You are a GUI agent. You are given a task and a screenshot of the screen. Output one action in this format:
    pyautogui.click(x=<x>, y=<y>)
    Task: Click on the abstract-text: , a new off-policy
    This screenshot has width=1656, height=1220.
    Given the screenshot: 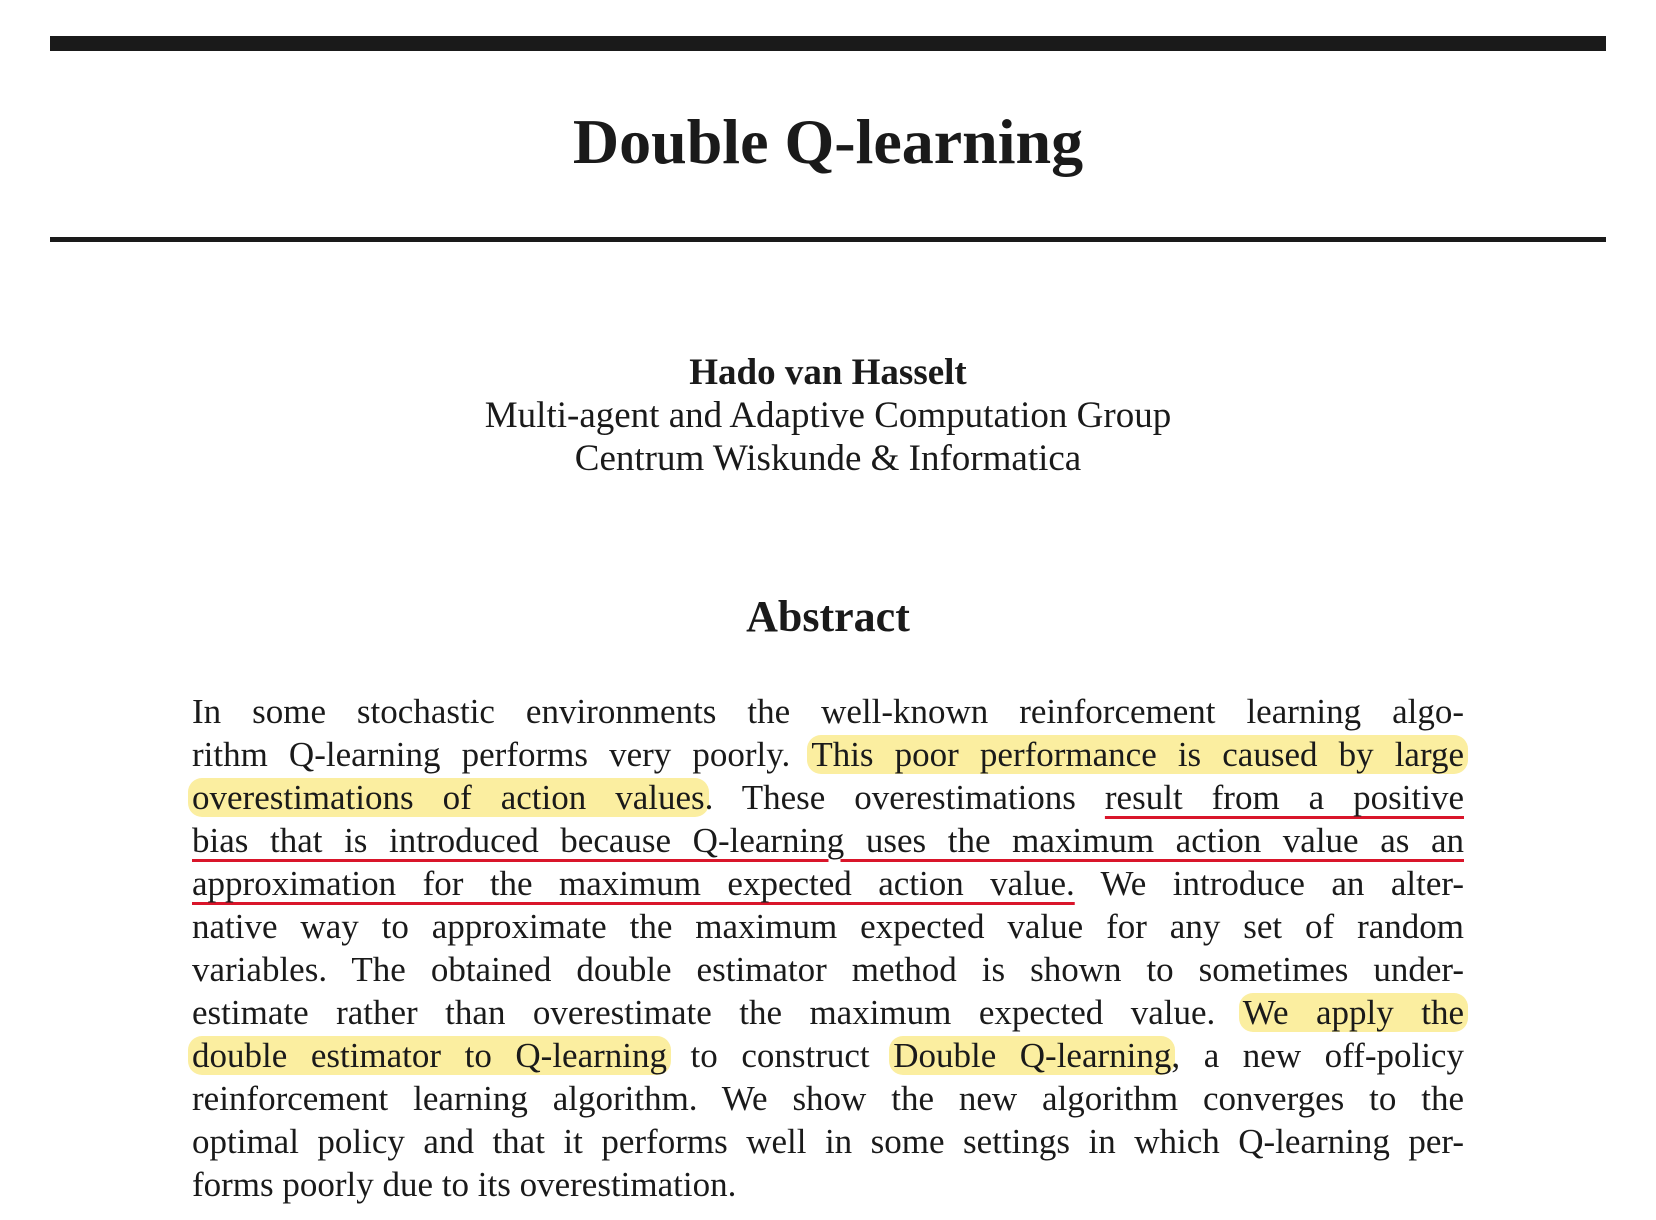 What is the action you would take?
    pyautogui.click(x=1317, y=1055)
    